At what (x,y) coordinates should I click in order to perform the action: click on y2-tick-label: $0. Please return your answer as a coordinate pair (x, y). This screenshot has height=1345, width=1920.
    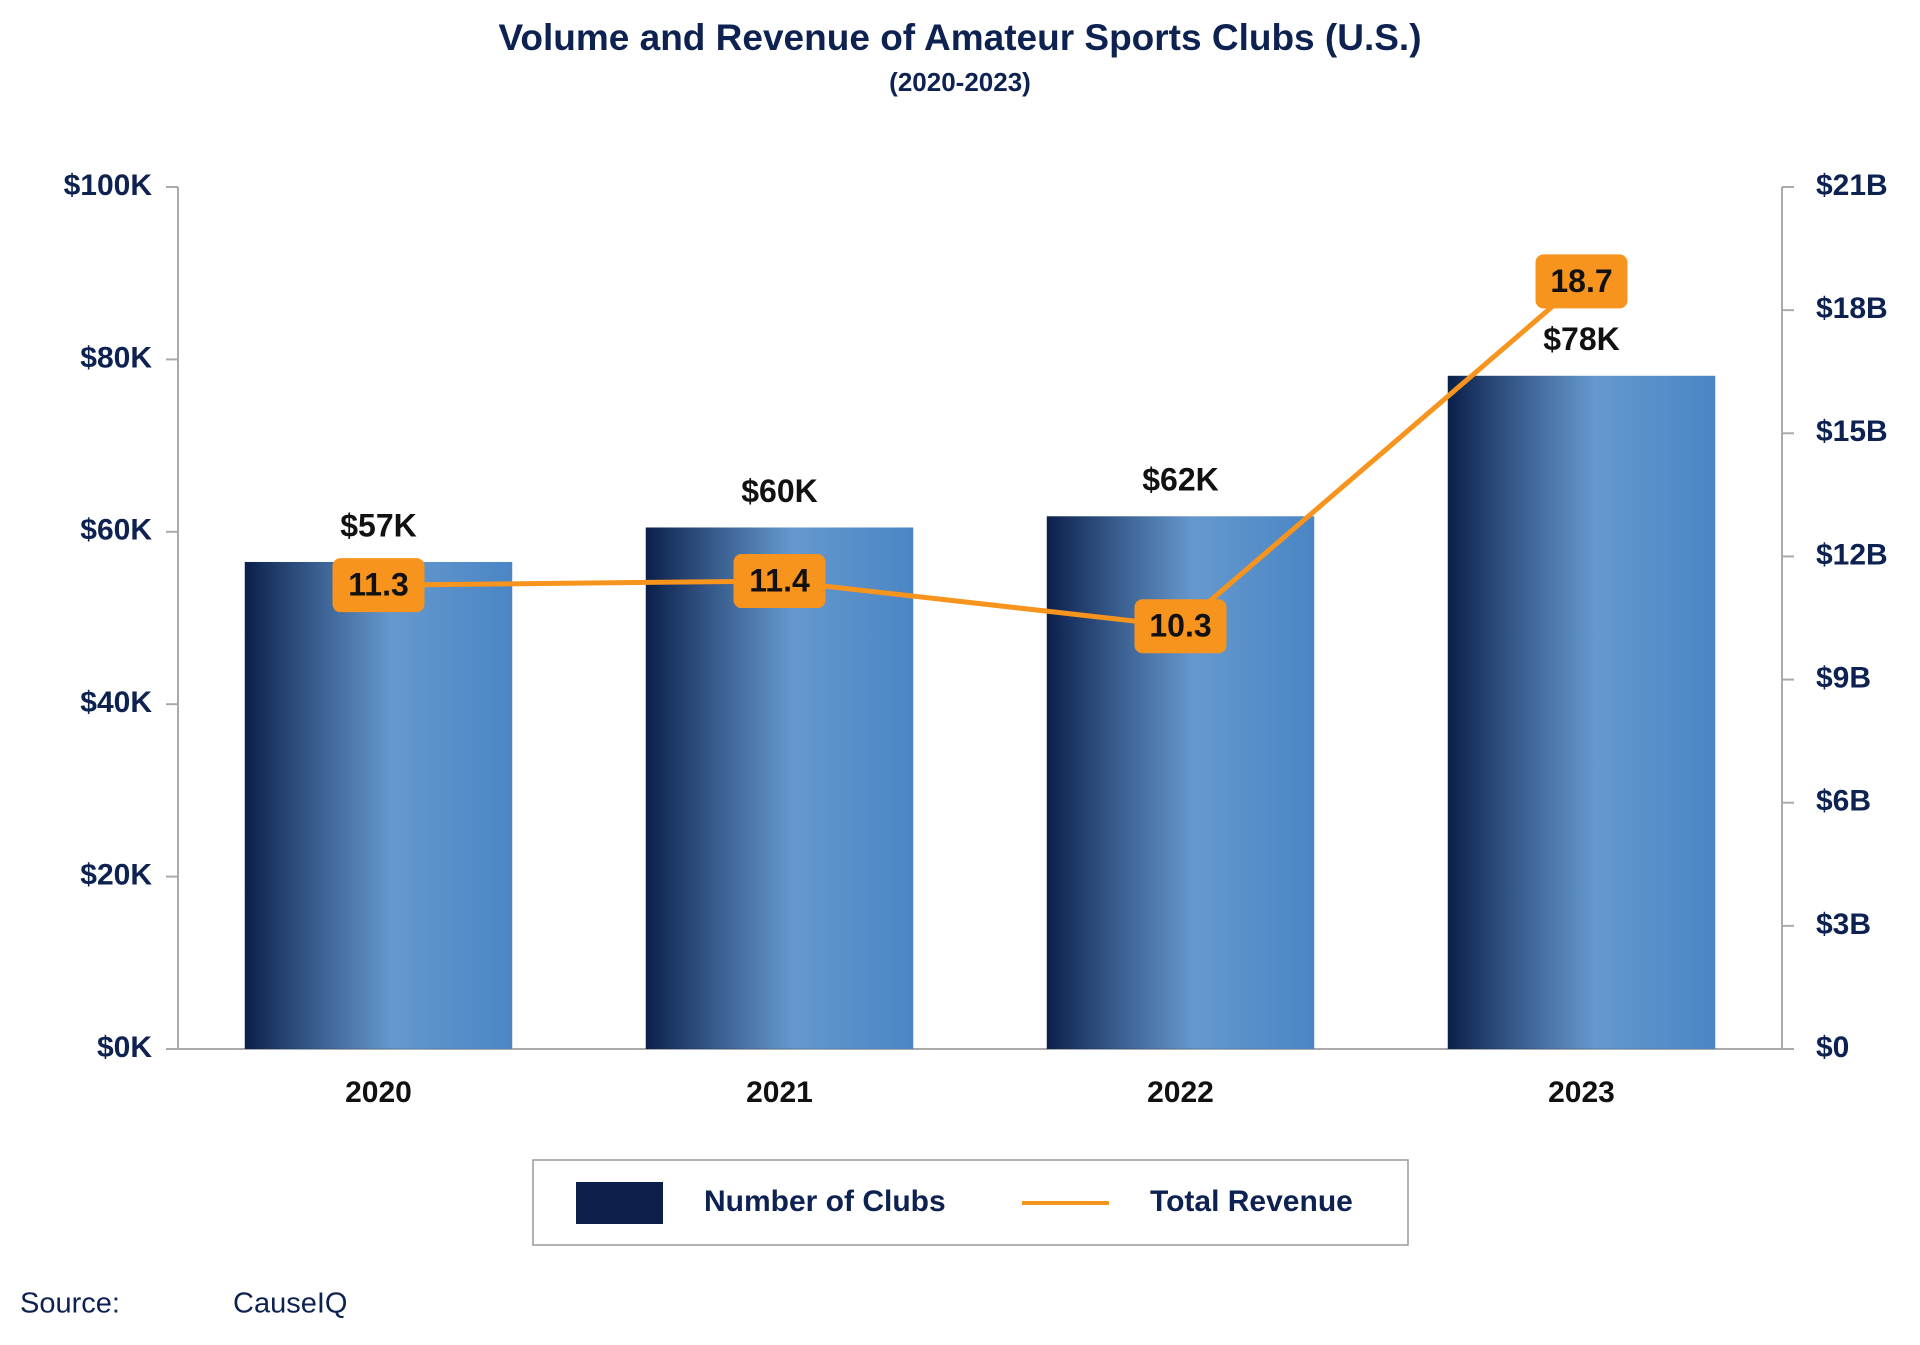
    Looking at the image, I should click on (1832, 1047).